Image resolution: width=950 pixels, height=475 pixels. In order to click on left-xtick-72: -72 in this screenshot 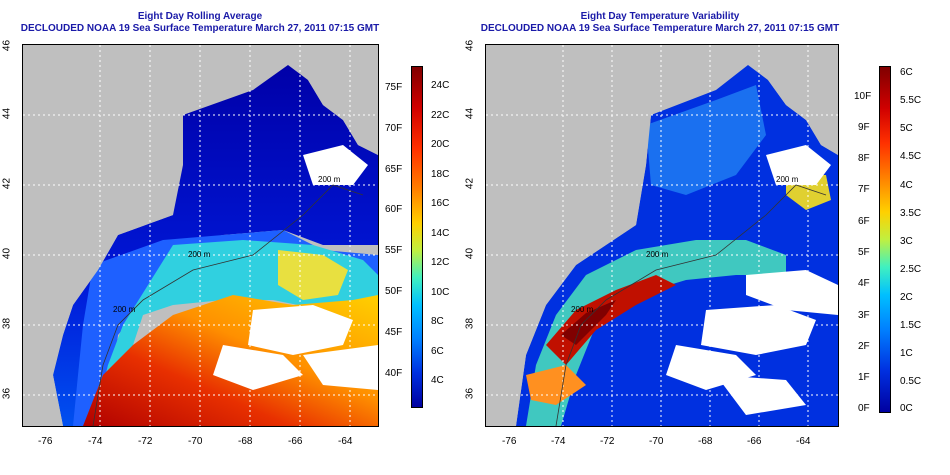, I will do `click(145, 441)`.